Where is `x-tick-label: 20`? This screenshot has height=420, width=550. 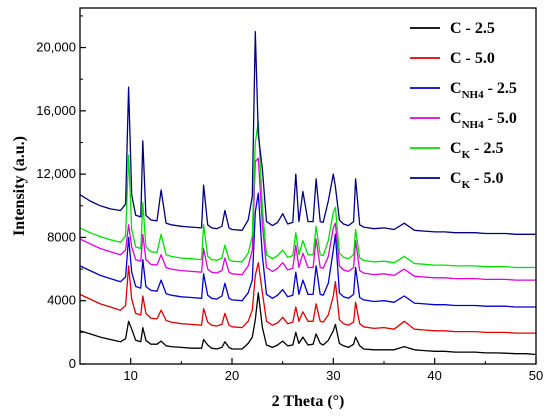 x-tick-label: 20 is located at coordinates (232, 375).